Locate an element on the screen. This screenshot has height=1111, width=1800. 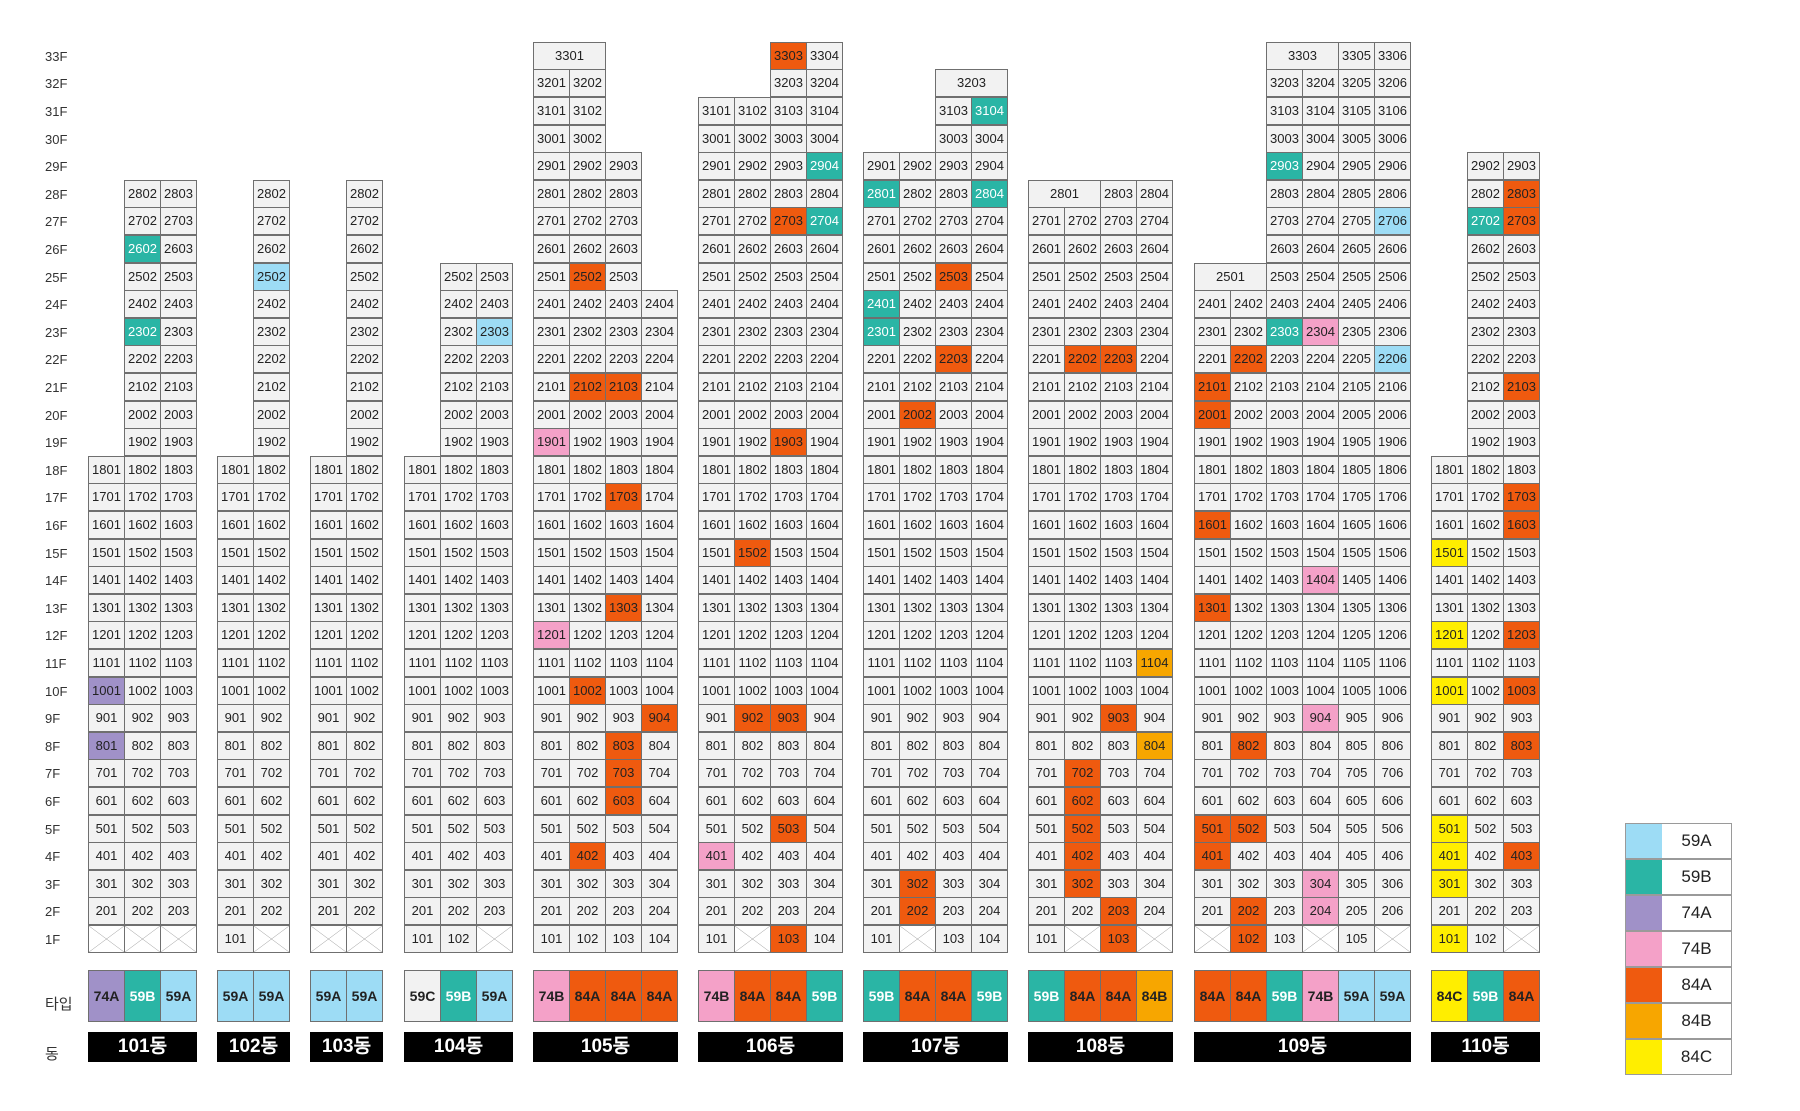
type-cell: 84A is located at coordinates (917, 996).